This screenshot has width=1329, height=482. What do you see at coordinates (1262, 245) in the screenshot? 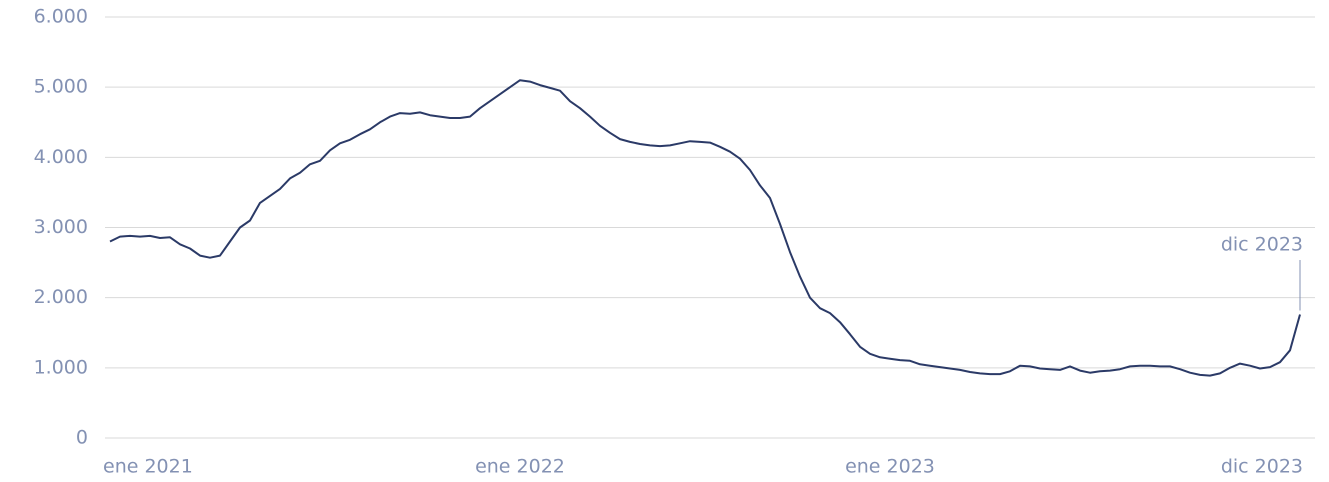
I see `annotation: dic 2023` at bounding box center [1262, 245].